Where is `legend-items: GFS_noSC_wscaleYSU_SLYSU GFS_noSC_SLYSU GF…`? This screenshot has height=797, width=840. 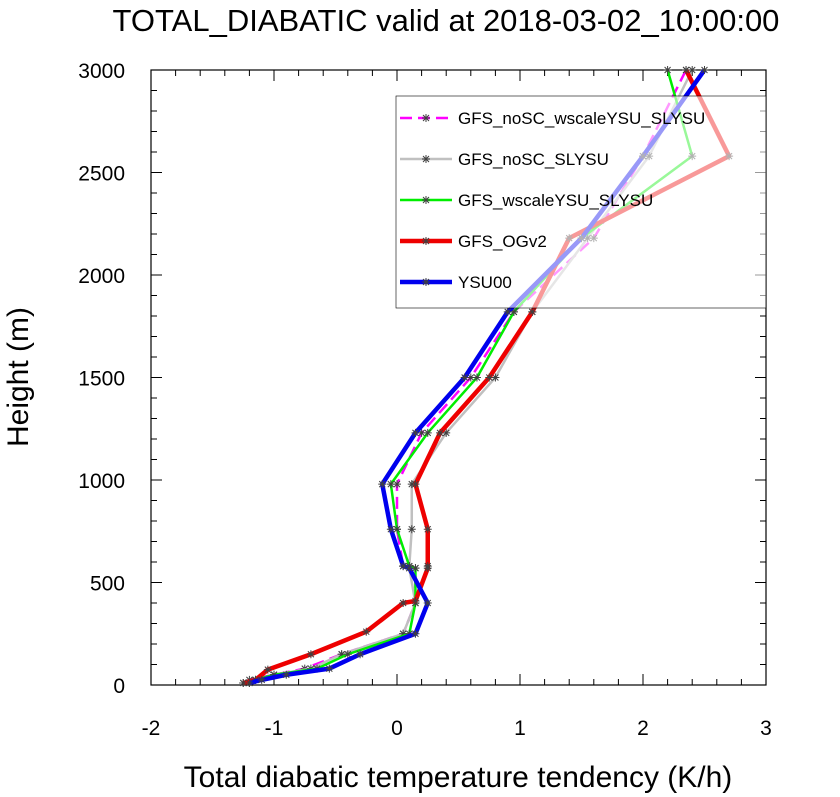 legend-items: GFS_noSC_wscaleYSU_SLYSU GFS_noSC_SLYSU GF… is located at coordinates (552, 200).